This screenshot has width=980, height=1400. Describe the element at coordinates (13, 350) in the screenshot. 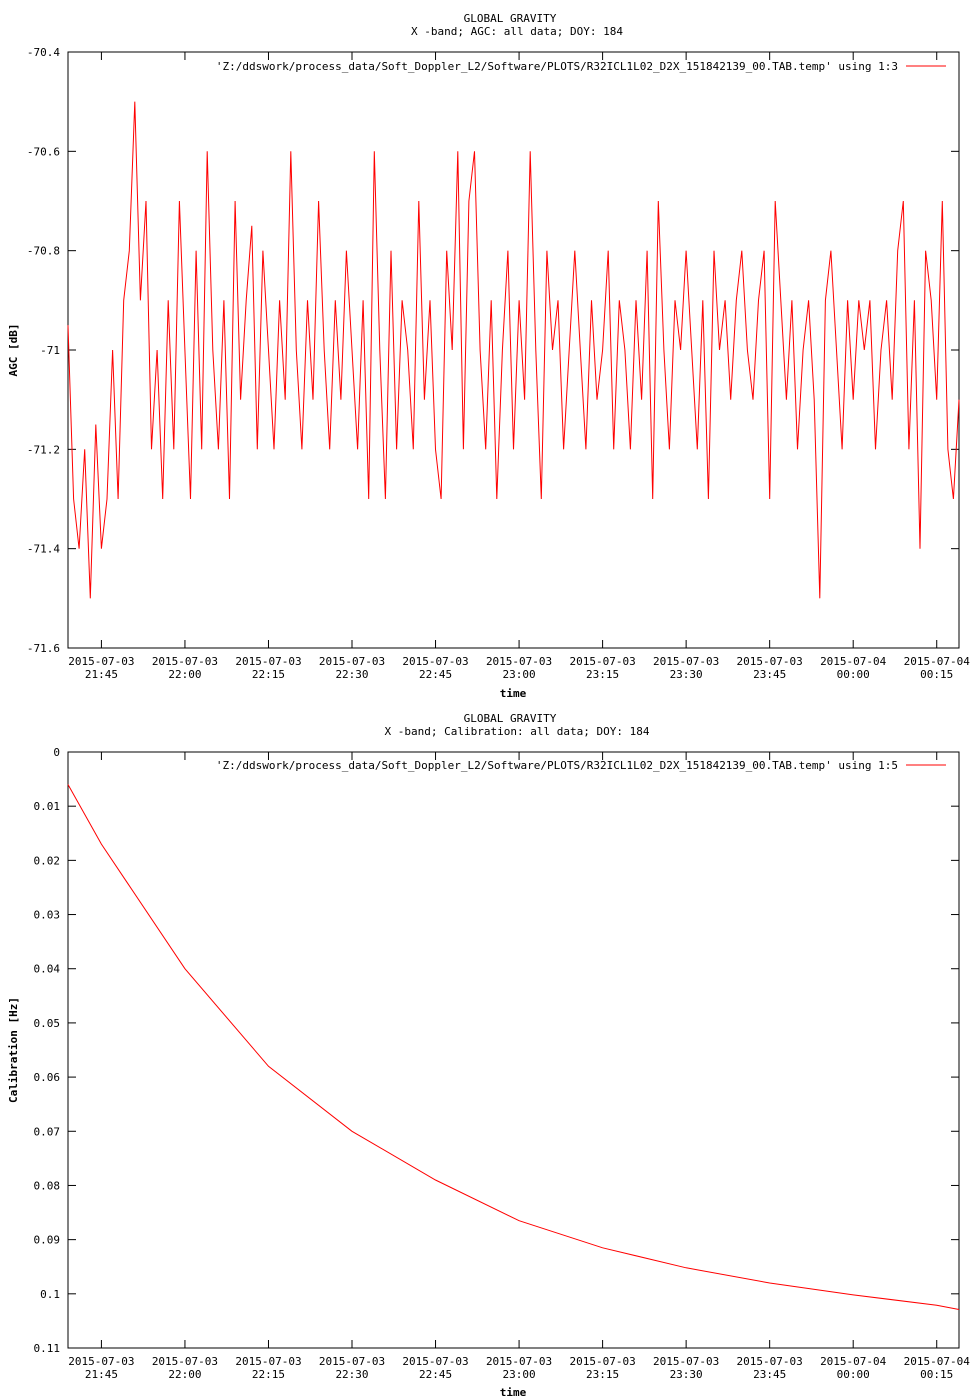

I see `agc-y-axis-label: AGC [dB]` at that location.